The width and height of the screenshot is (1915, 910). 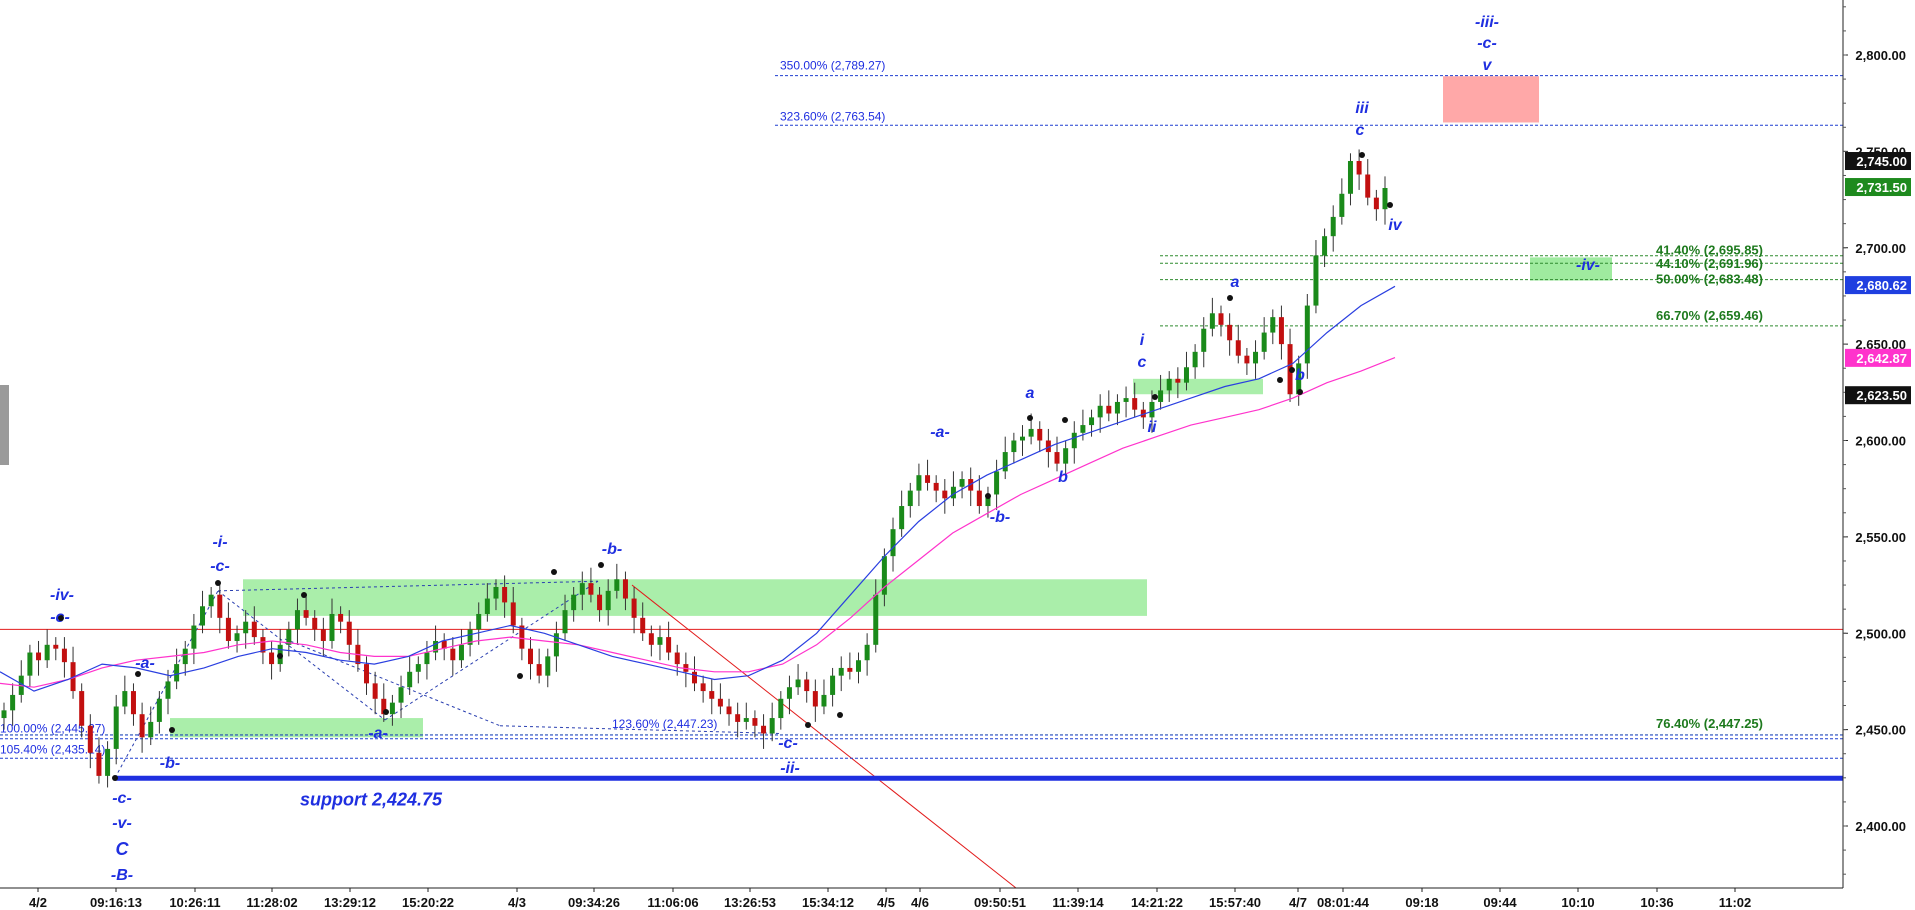 What do you see at coordinates (52, 729) in the screenshot?
I see `fib-label-100: 100.00% (2,445.27)` at bounding box center [52, 729].